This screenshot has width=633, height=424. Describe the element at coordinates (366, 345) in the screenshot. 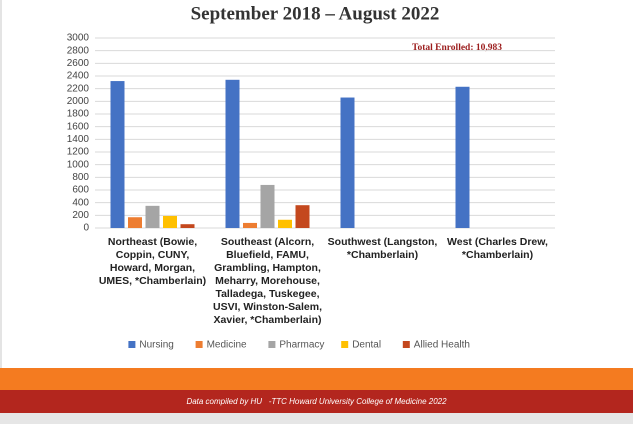

I see `legend-label: Dental` at that location.